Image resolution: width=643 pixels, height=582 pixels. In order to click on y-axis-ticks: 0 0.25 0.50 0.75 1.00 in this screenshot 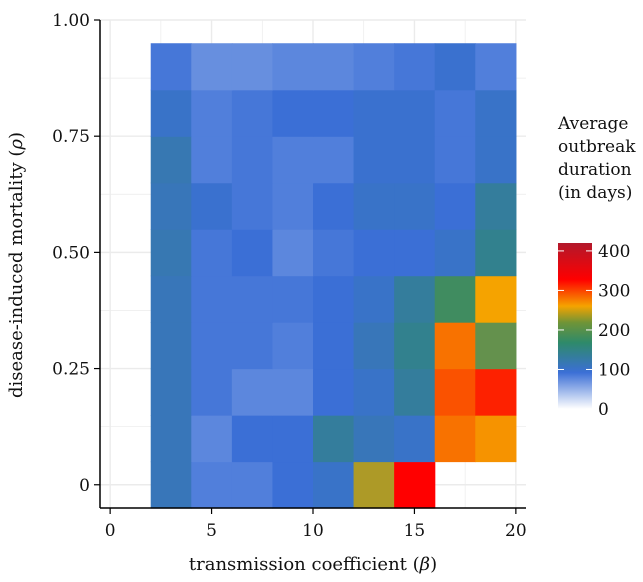, I will do `click(76, 253)`.